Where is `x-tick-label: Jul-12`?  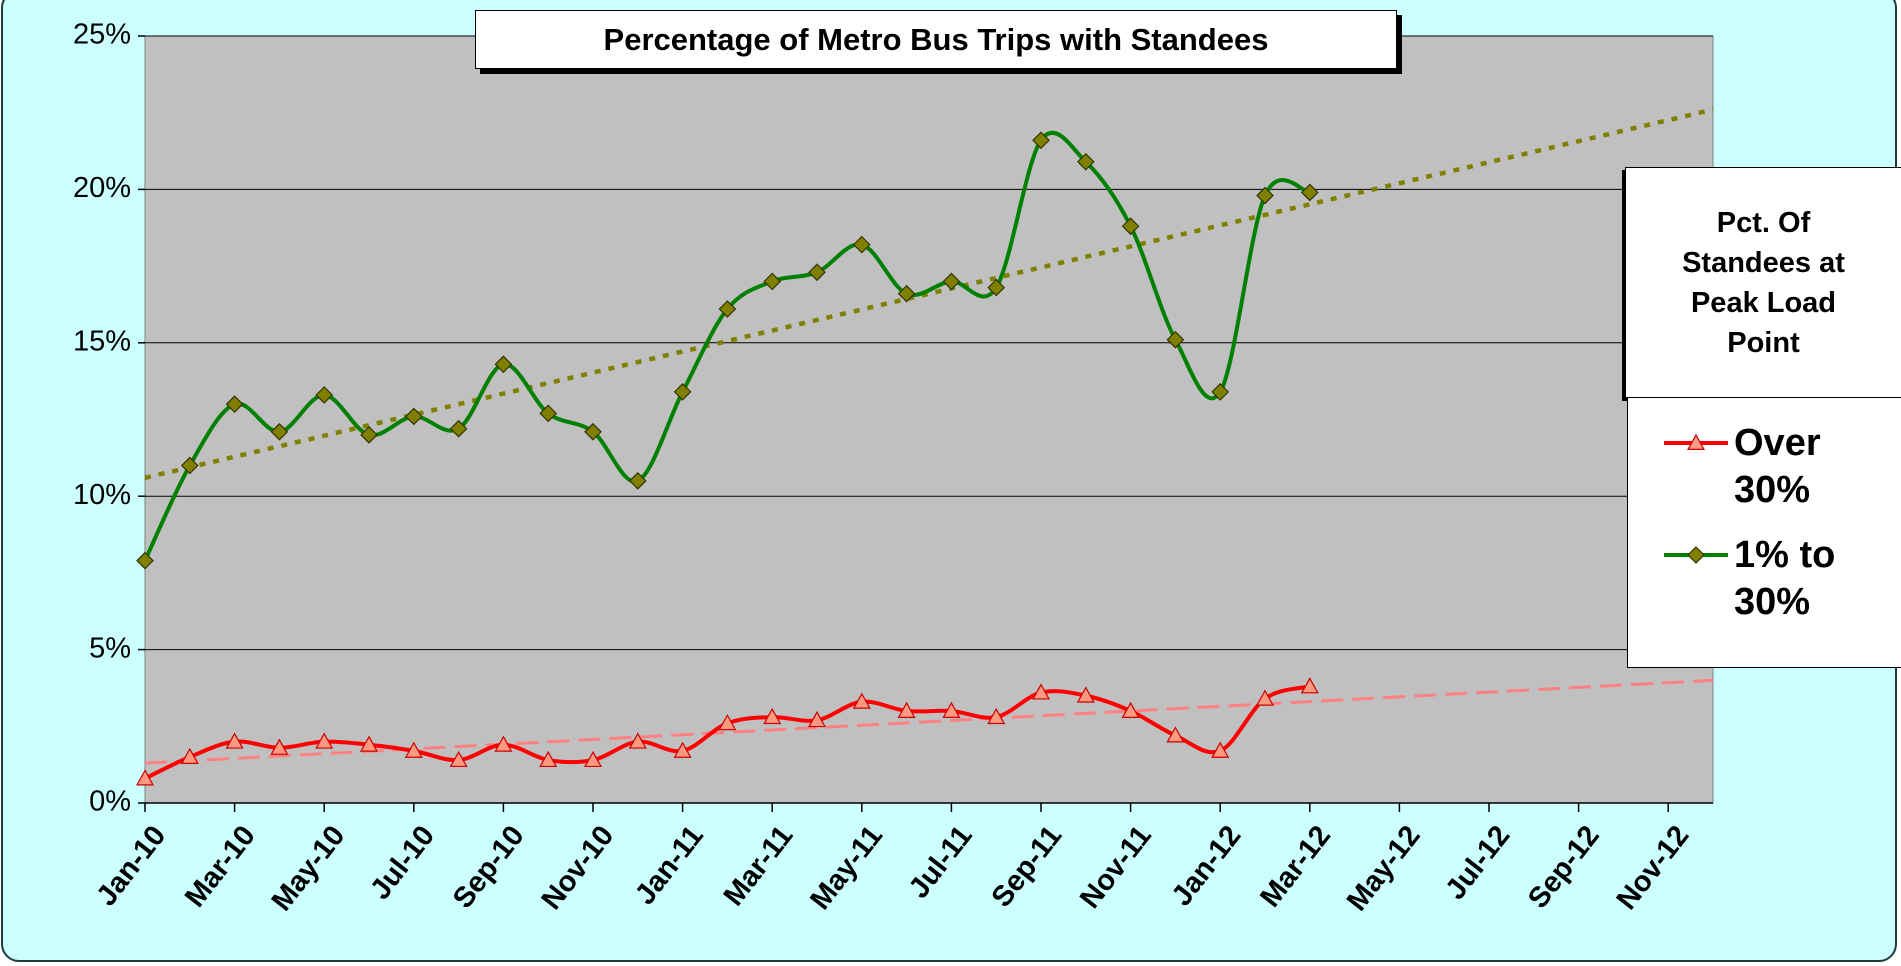
x-tick-label: Jul-12 is located at coordinates (1477, 863).